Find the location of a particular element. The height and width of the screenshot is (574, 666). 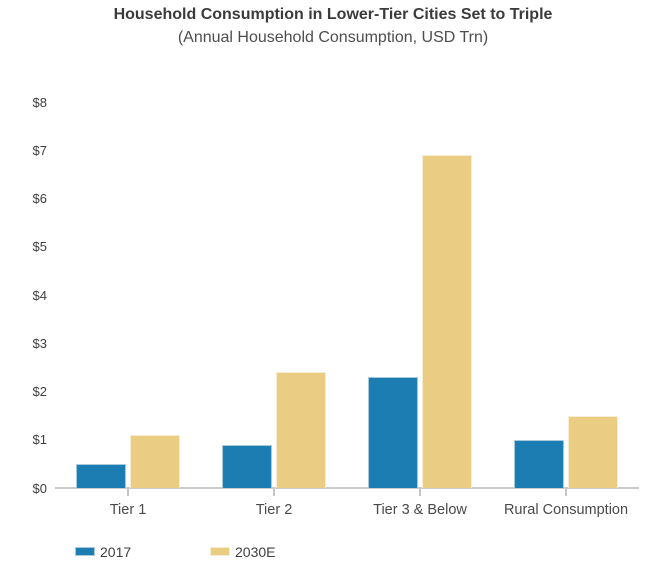

x-axis-category-label: Tier 1 is located at coordinates (128, 510).